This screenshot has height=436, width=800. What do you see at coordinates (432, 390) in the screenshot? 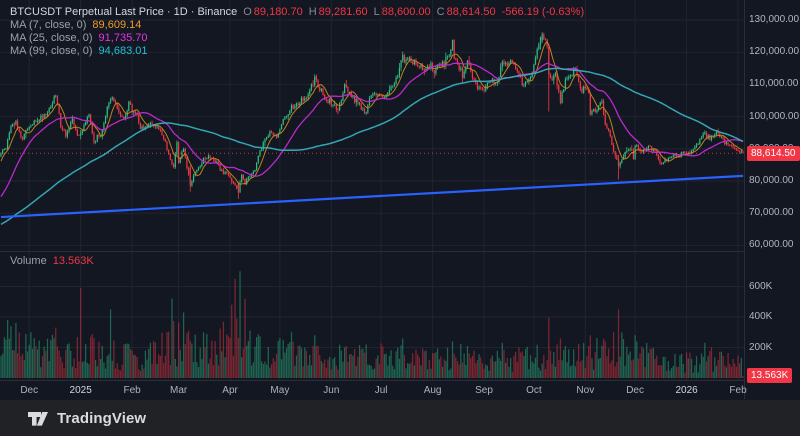
I see `time-tick-month: Aug` at bounding box center [432, 390].